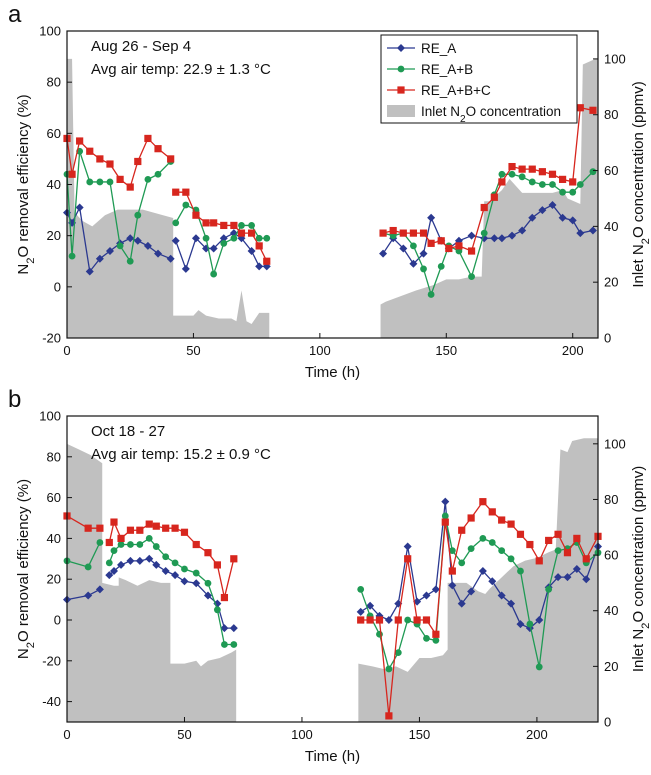 The height and width of the screenshot is (775, 651). I want to click on inlet-area-segment, so click(489, 198).